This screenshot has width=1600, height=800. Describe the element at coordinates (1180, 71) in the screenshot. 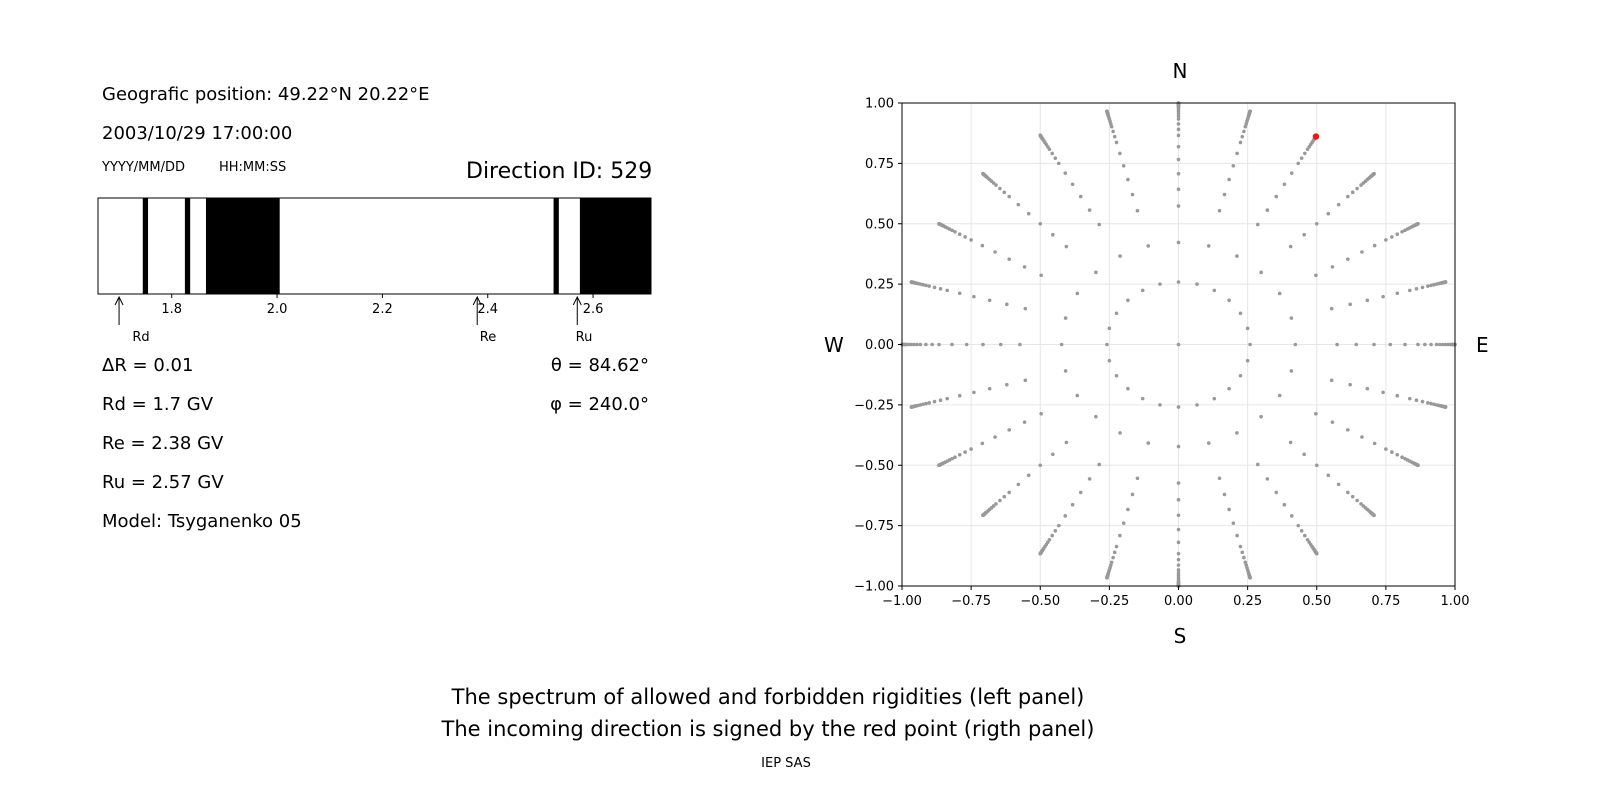

I see `north-label: N` at that location.